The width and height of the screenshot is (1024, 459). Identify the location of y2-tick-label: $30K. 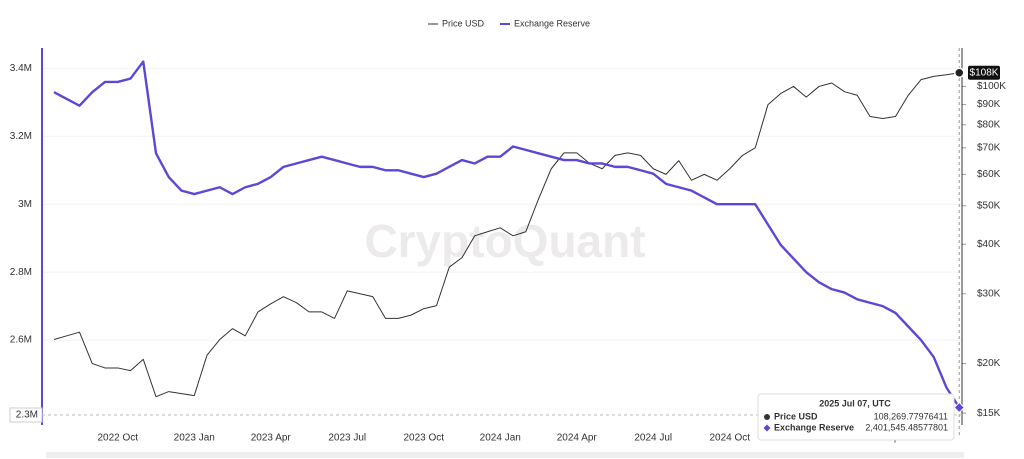
(989, 293).